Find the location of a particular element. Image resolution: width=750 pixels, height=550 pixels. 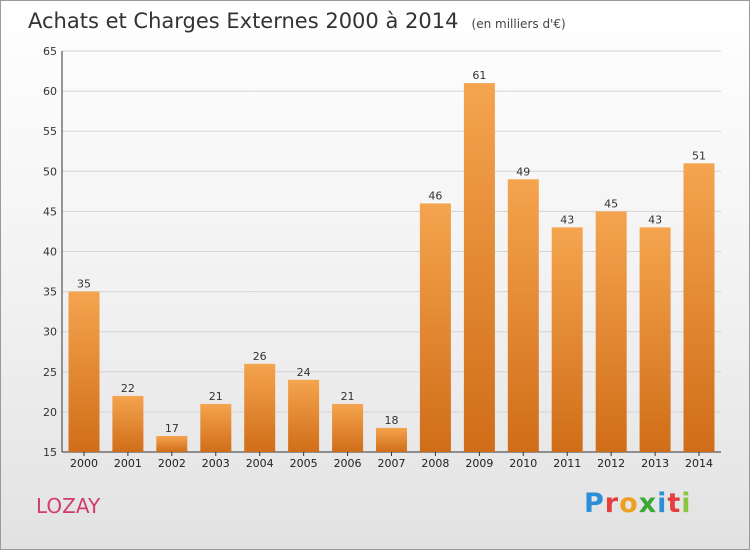

chart-unit: (en milliers d'€) is located at coordinates (518, 24).